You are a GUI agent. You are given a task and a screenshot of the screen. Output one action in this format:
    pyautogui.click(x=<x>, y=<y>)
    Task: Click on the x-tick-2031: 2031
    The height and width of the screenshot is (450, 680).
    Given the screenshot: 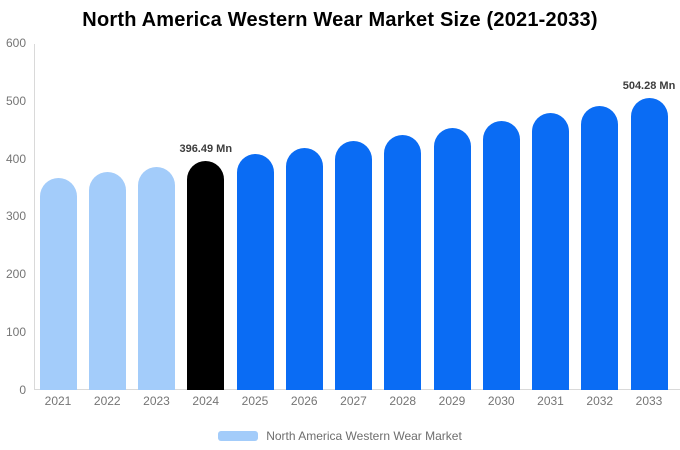 What is the action you would take?
    pyautogui.click(x=550, y=401)
    